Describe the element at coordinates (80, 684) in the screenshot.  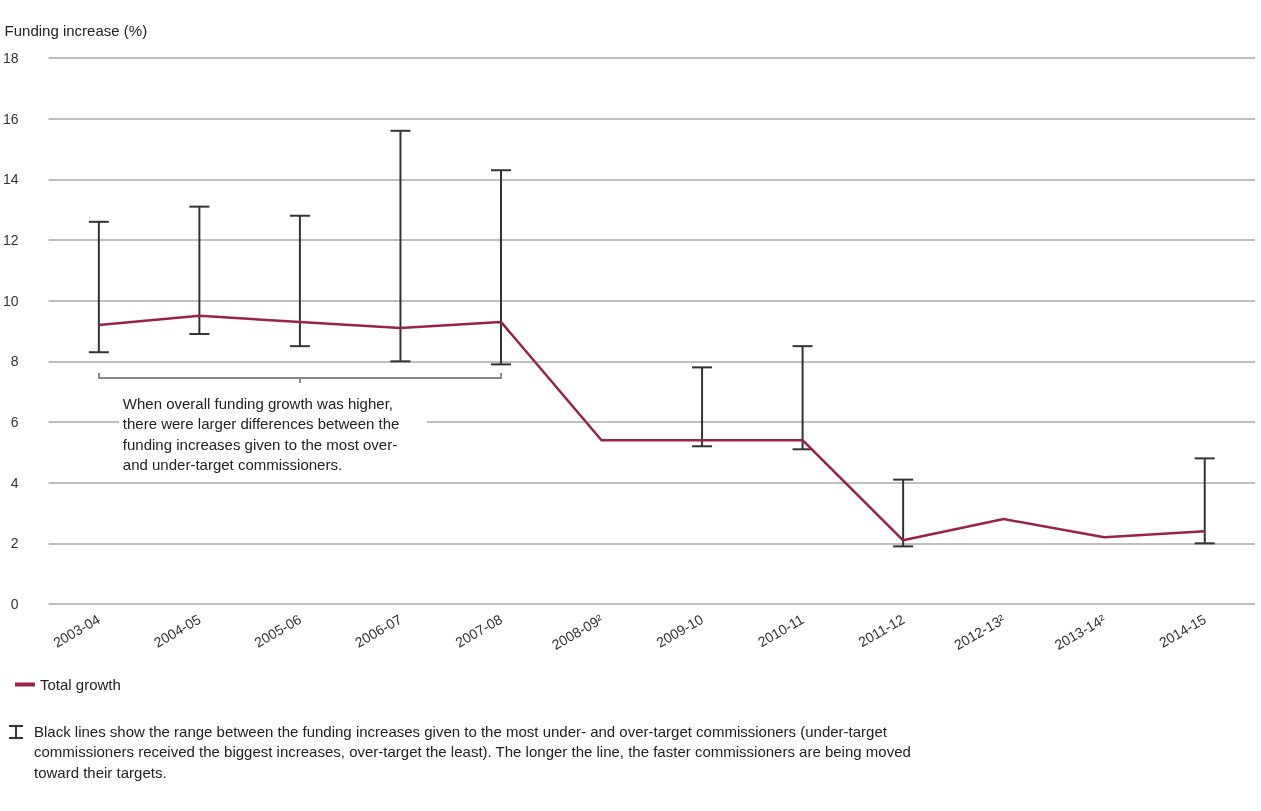
I see `legend-label: Total growth` at that location.